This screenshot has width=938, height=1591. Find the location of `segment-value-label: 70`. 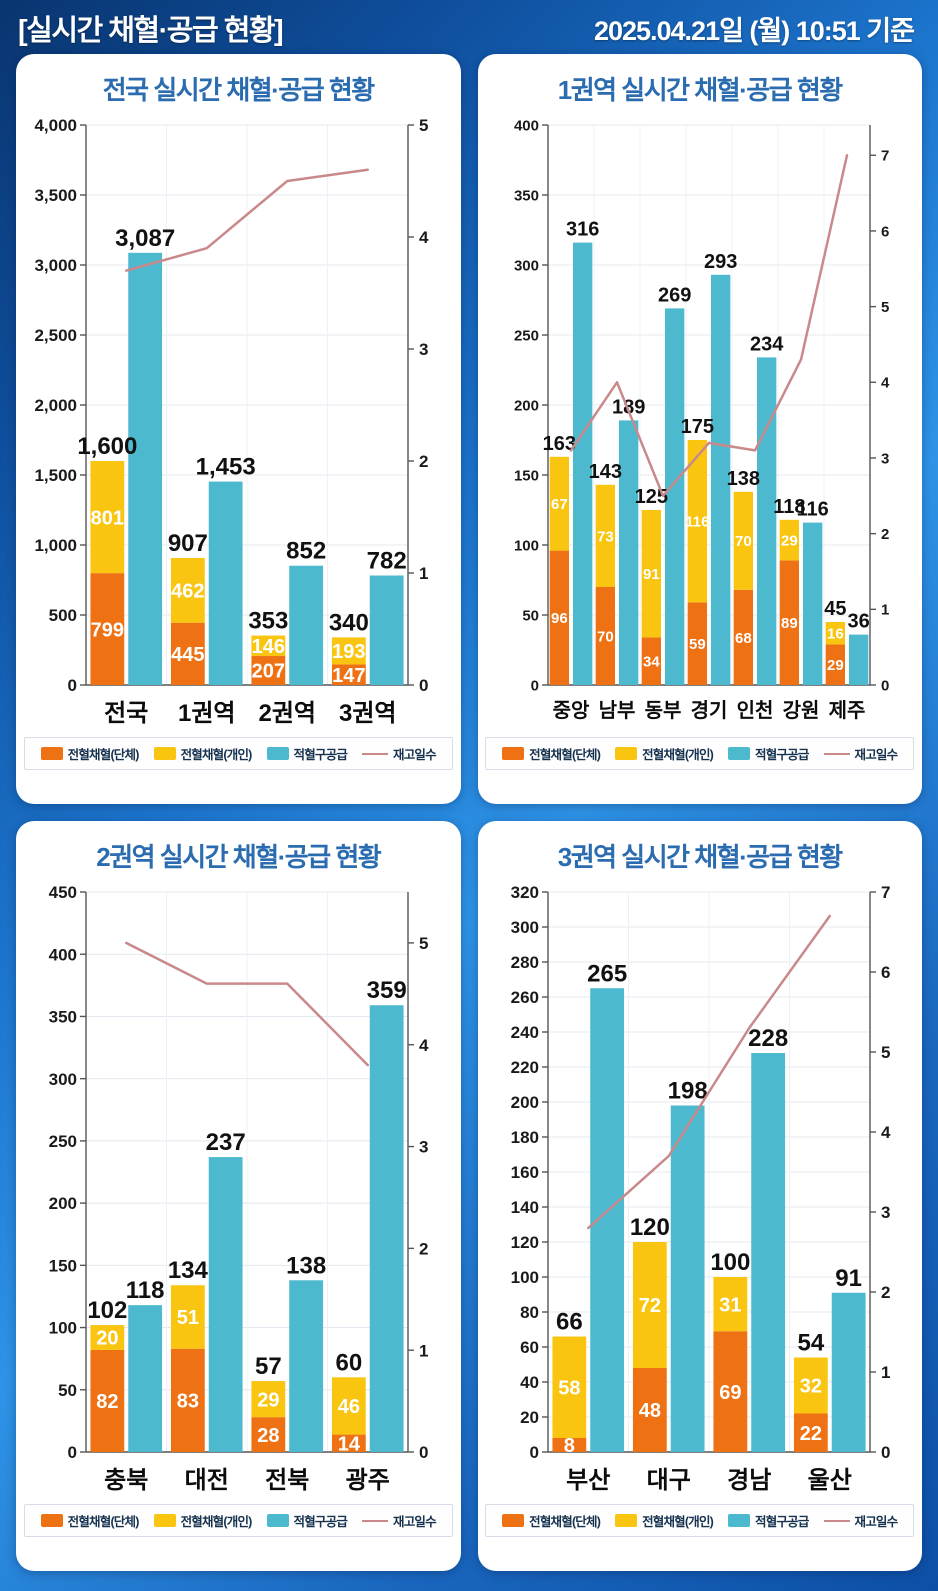

segment-value-label: 70 is located at coordinates (743, 541).